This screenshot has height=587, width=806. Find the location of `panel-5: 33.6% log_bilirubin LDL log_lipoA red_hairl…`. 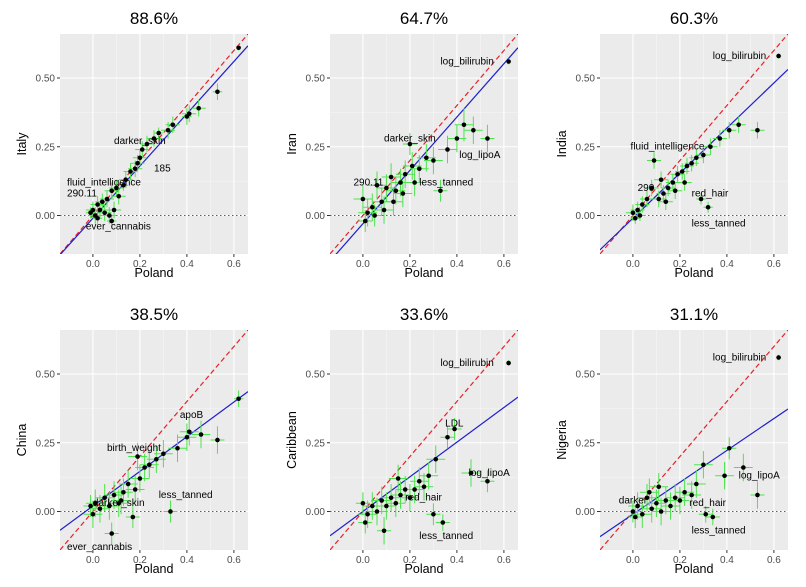

panel-5: 33.6% log_bilirubin LDL log_lipoA red_hairl… is located at coordinates (401, 440).